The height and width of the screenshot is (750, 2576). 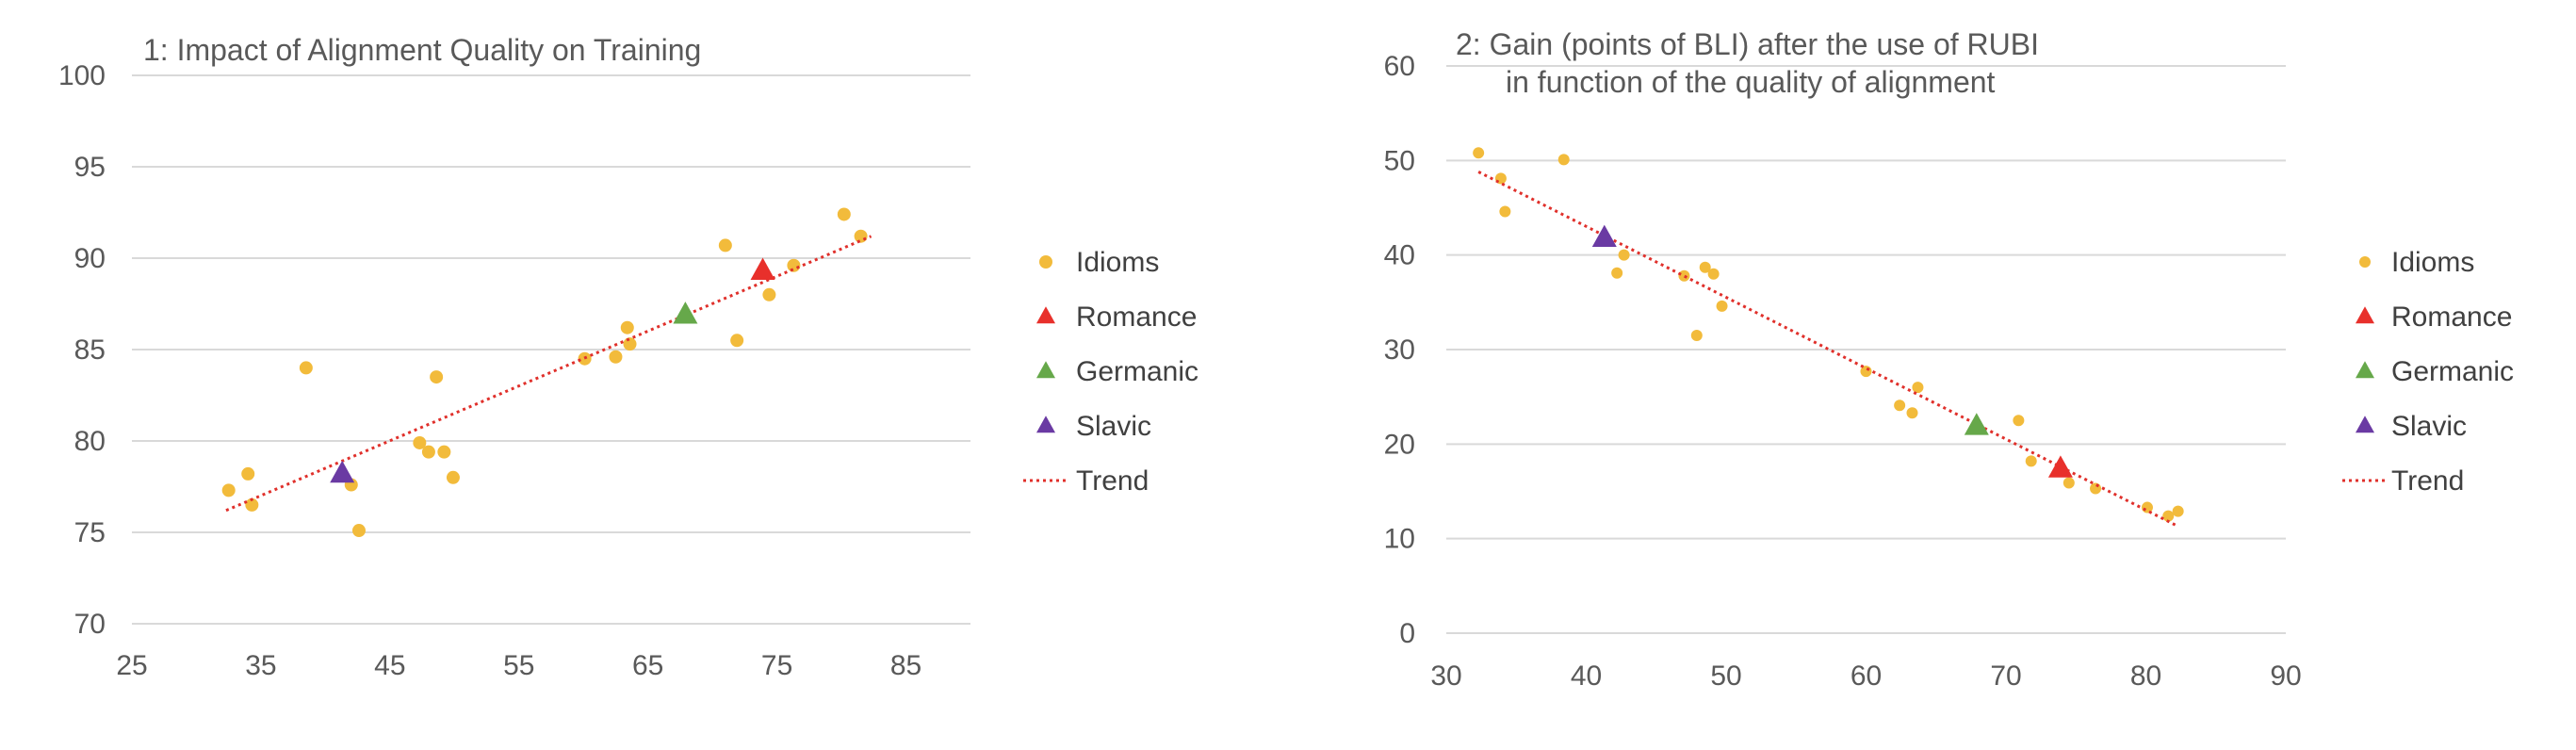 I want to click on legend: Idioms Romance Germanic Slavic Trend, so click(x=2428, y=372).